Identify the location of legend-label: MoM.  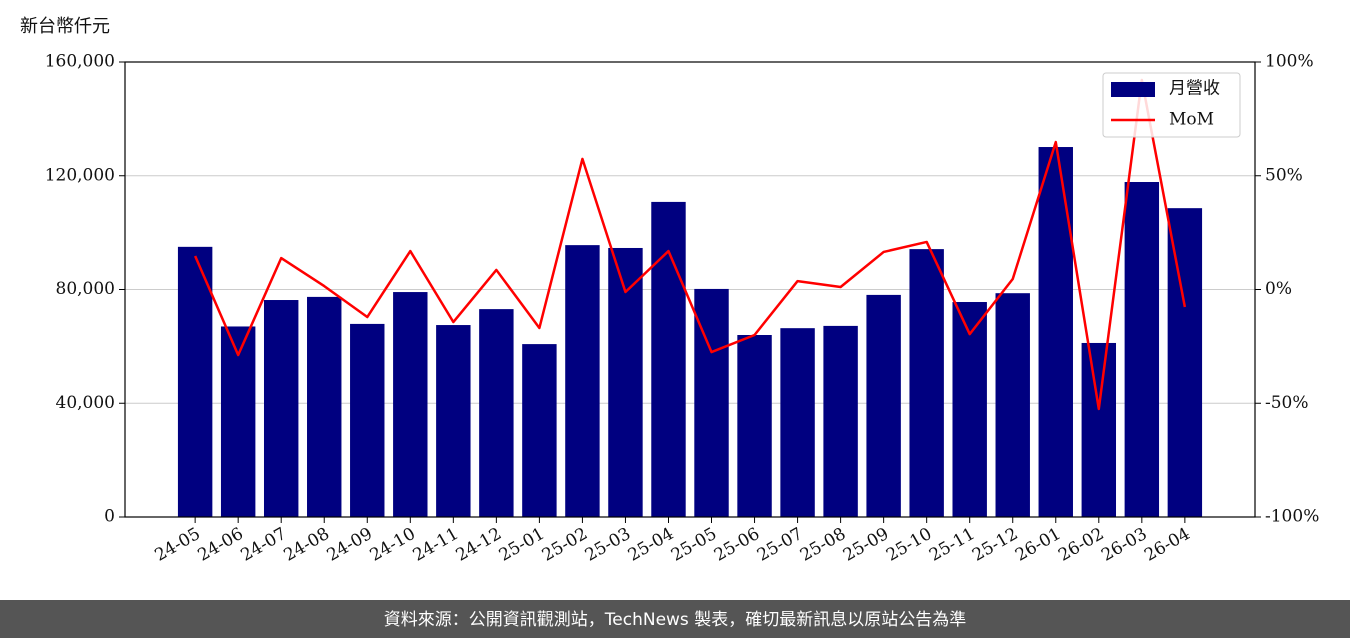
(1191, 120).